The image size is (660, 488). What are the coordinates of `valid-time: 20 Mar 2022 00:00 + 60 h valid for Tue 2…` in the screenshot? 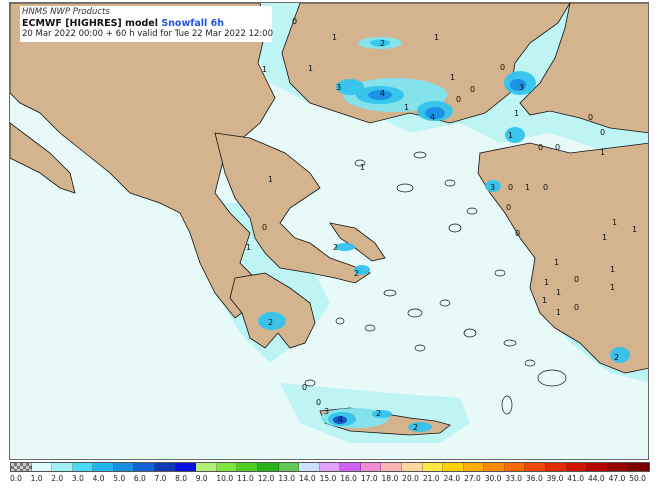 It's located at (147, 34).